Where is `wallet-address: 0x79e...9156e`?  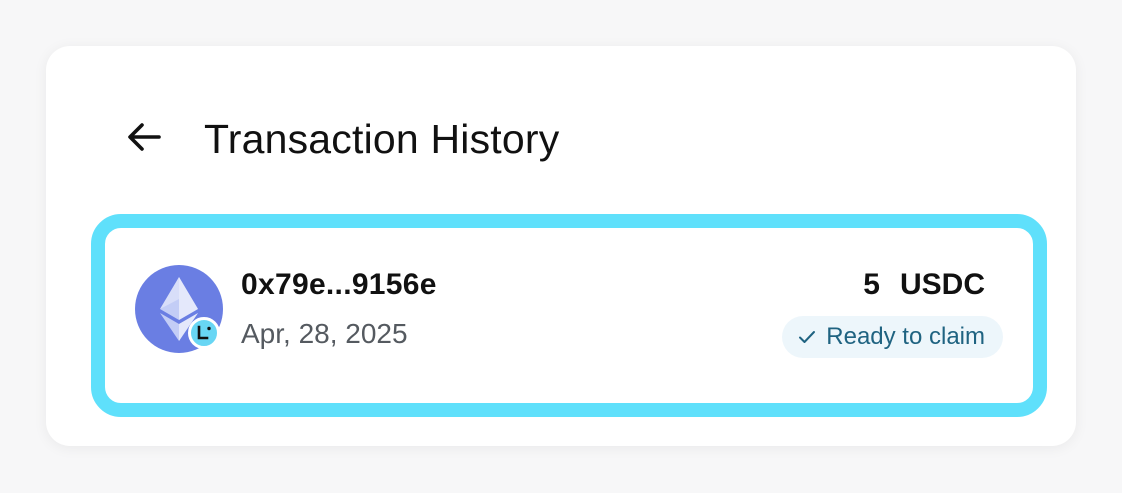 wallet-address: 0x79e...9156e is located at coordinates (339, 284).